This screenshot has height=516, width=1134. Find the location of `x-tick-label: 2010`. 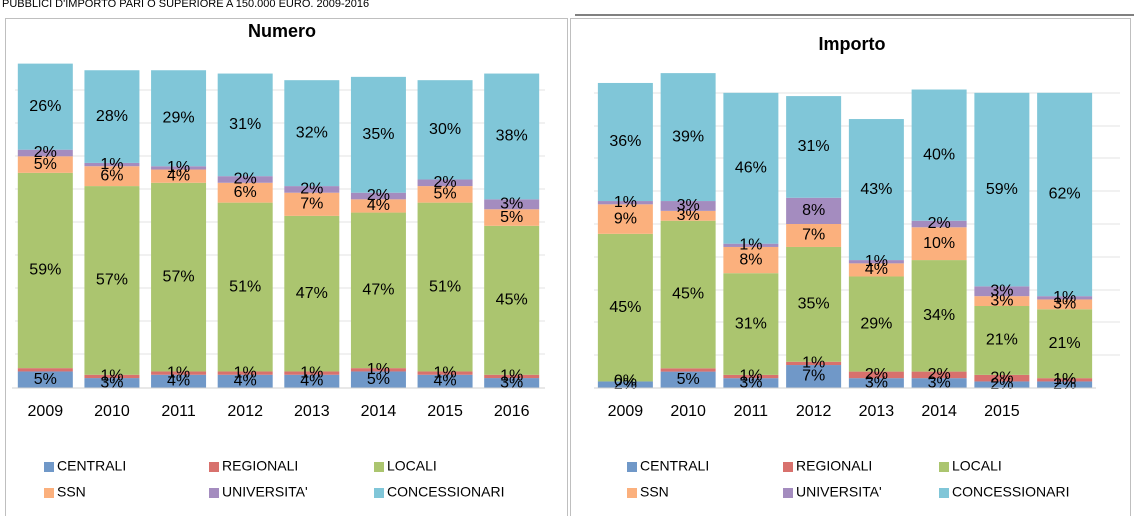

x-tick-label: 2010 is located at coordinates (688, 411).